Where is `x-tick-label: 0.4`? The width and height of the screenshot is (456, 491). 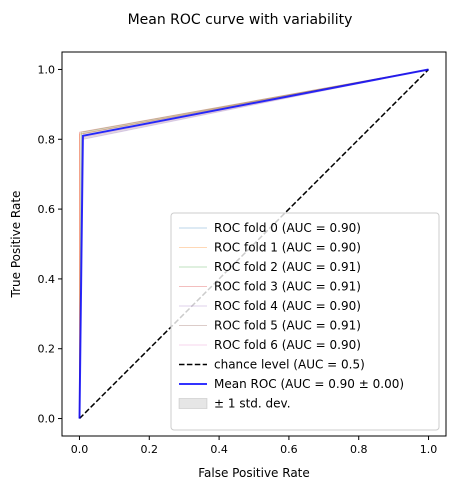 x-tick-label: 0.4 is located at coordinates (219, 449).